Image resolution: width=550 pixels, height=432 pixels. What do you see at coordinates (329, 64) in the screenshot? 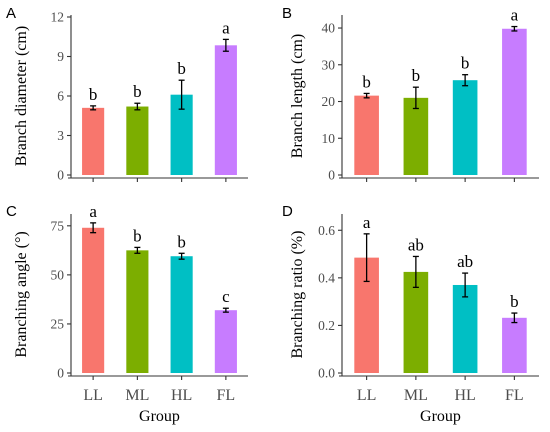
I see `y-tick-label: 30` at bounding box center [329, 64].